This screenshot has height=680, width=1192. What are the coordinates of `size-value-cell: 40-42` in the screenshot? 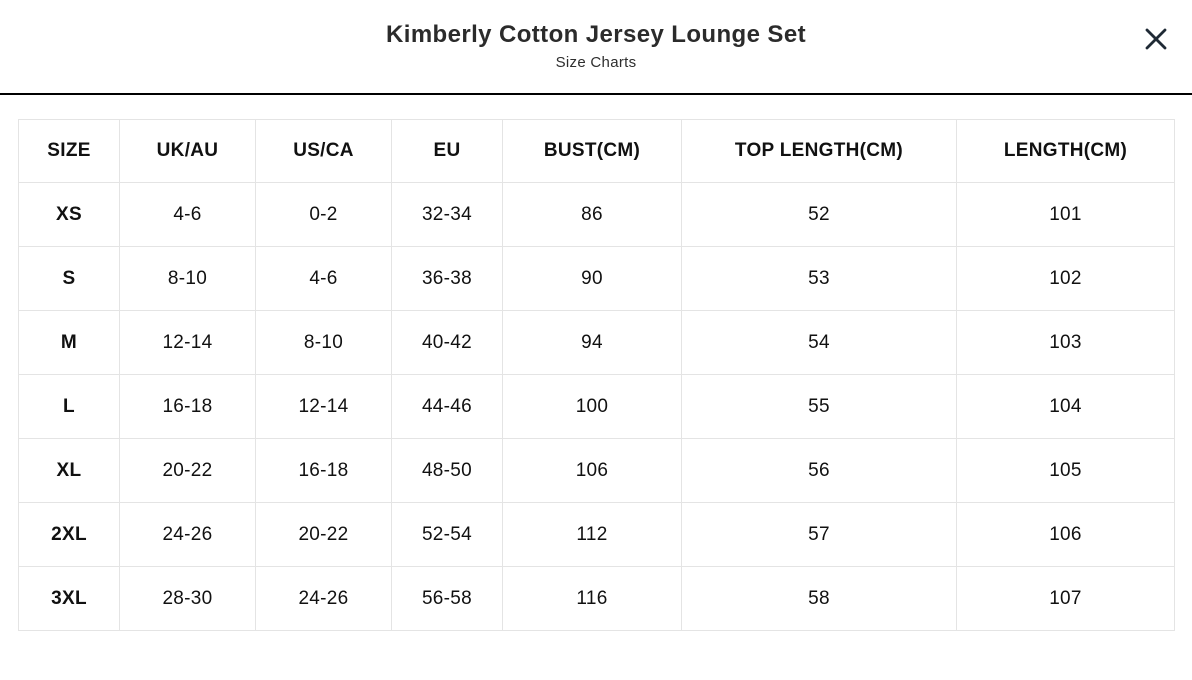 It's located at (447, 342).